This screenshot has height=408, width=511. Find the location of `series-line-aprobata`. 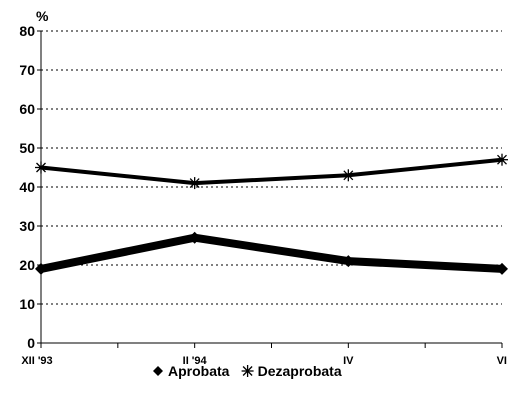

series-line-aprobata is located at coordinates (271, 253).